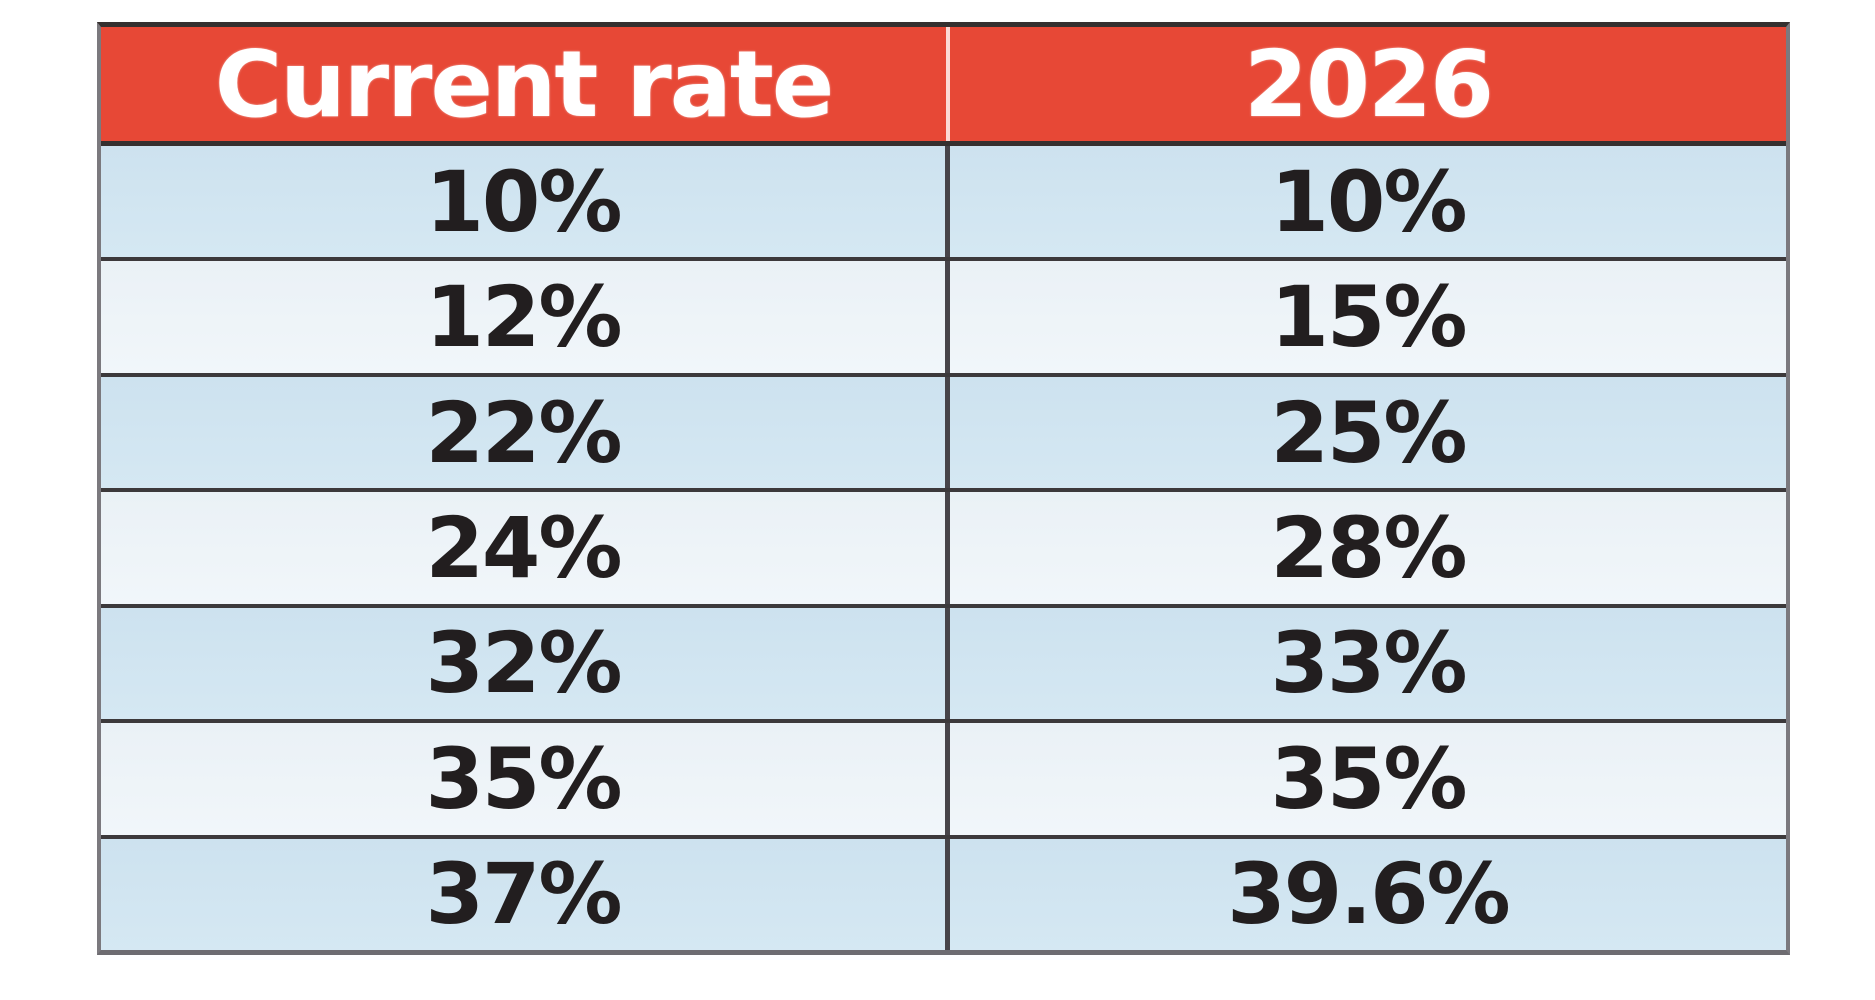 This screenshot has width=1875, height=1000. What do you see at coordinates (525, 779) in the screenshot?
I see `cell-current-rate: 35%` at bounding box center [525, 779].